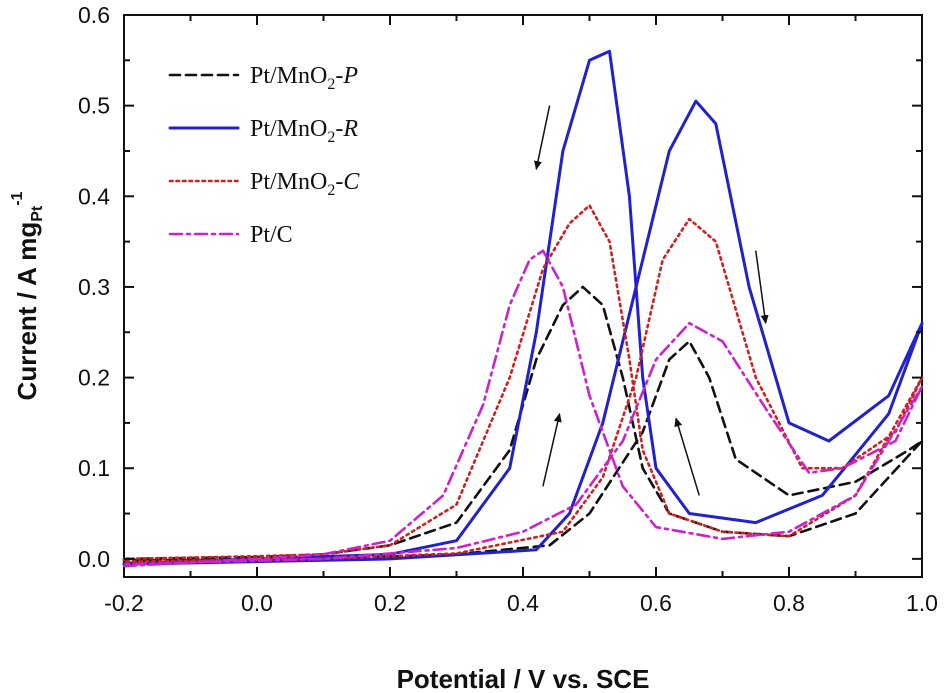  I want to click on x-tick-label: 0.4, so click(523, 603).